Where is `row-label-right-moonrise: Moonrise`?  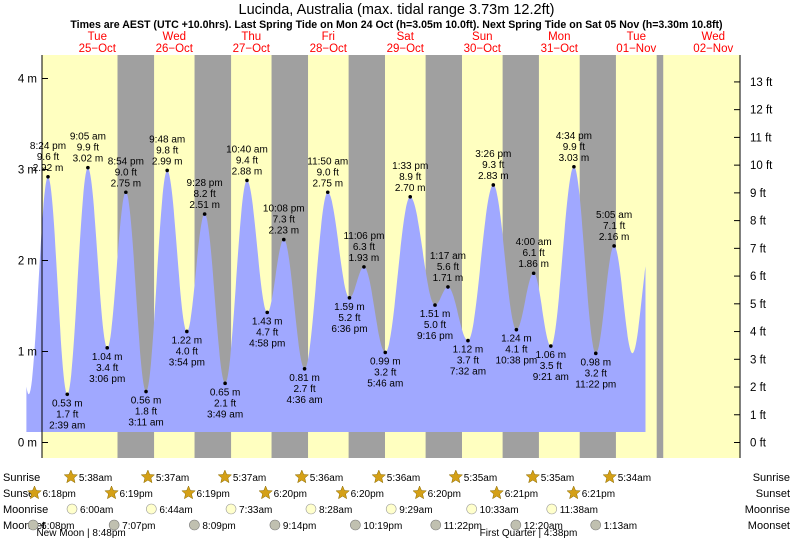 row-label-right-moonrise: Moonrise is located at coordinates (767, 510).